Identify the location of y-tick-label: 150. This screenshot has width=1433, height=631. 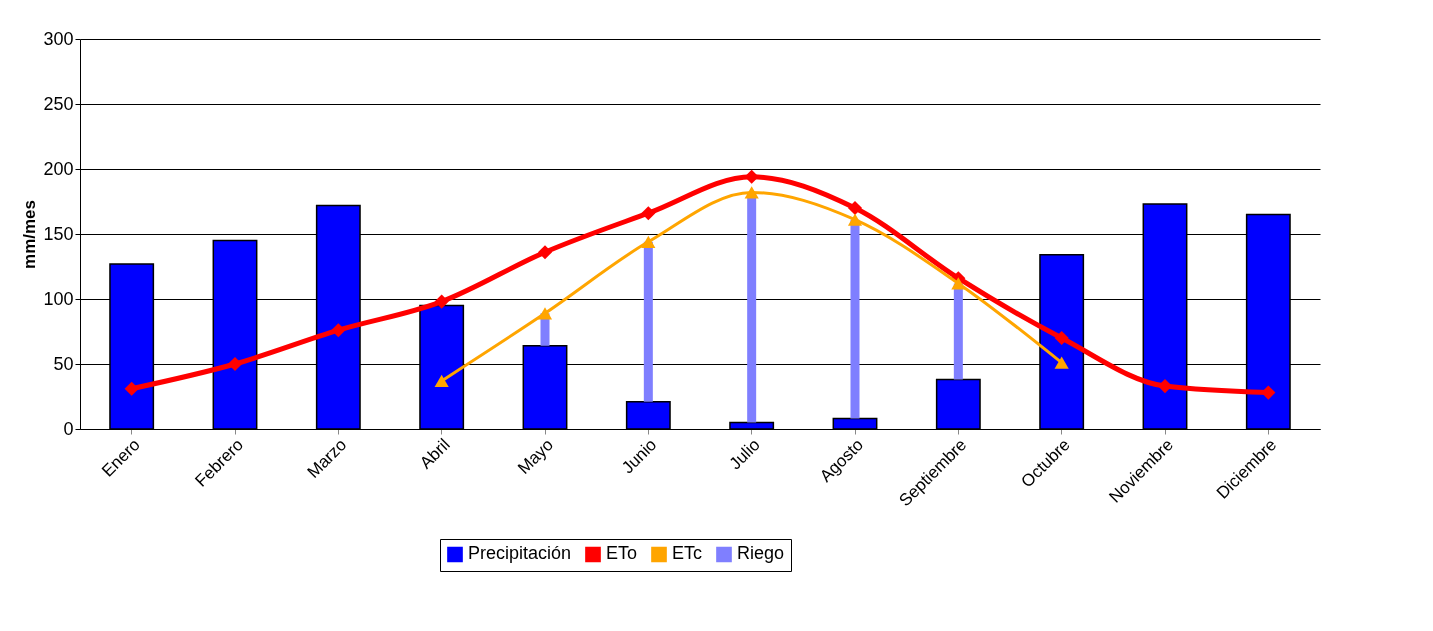
(58, 233).